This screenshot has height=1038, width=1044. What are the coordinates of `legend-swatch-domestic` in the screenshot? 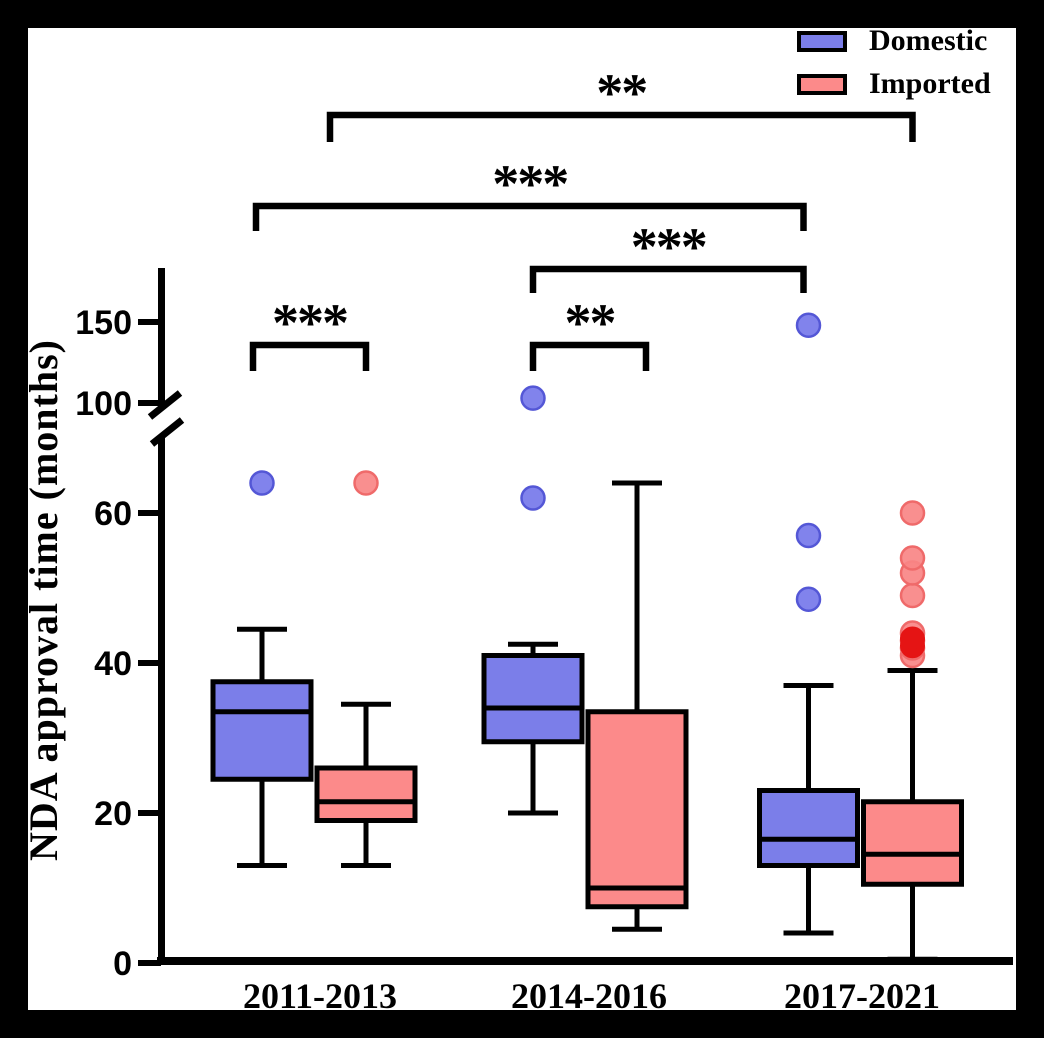 It's located at (822, 41).